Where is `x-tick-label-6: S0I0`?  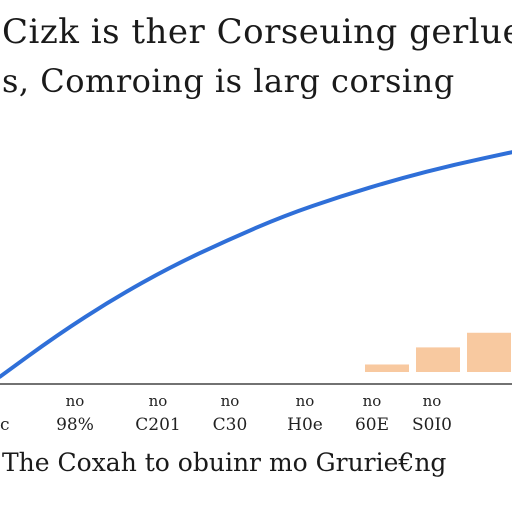
x-tick-label-6: S0I0 is located at coordinates (432, 425).